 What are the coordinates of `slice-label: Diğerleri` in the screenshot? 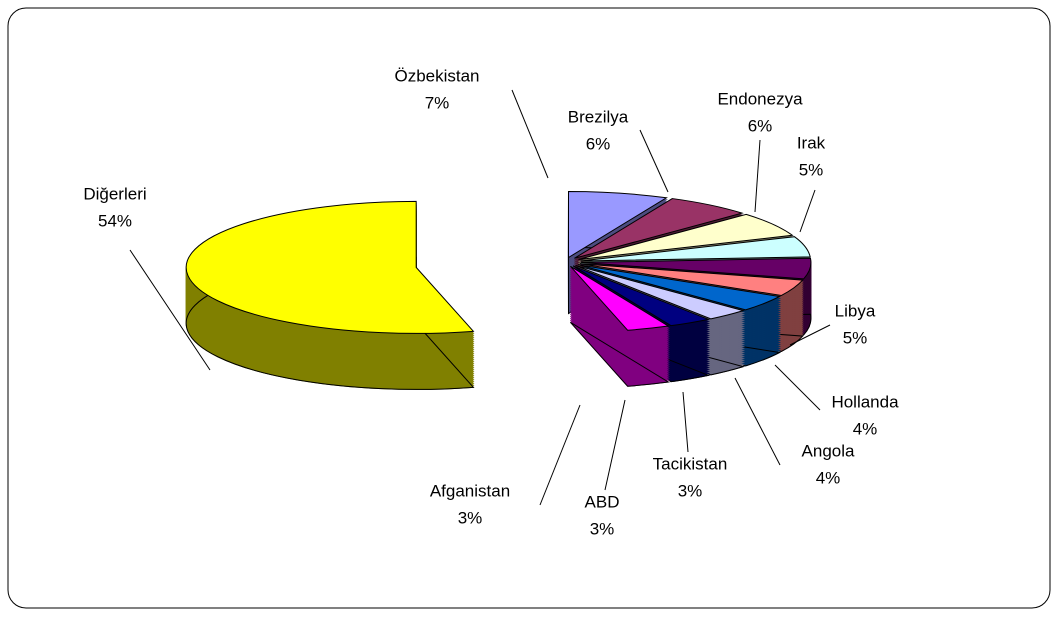 It's located at (114, 193).